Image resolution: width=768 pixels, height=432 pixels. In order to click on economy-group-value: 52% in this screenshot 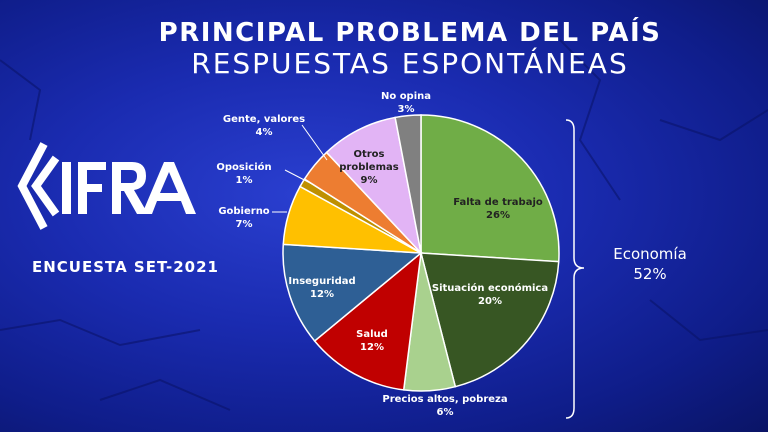, I will do `click(650, 274)`.